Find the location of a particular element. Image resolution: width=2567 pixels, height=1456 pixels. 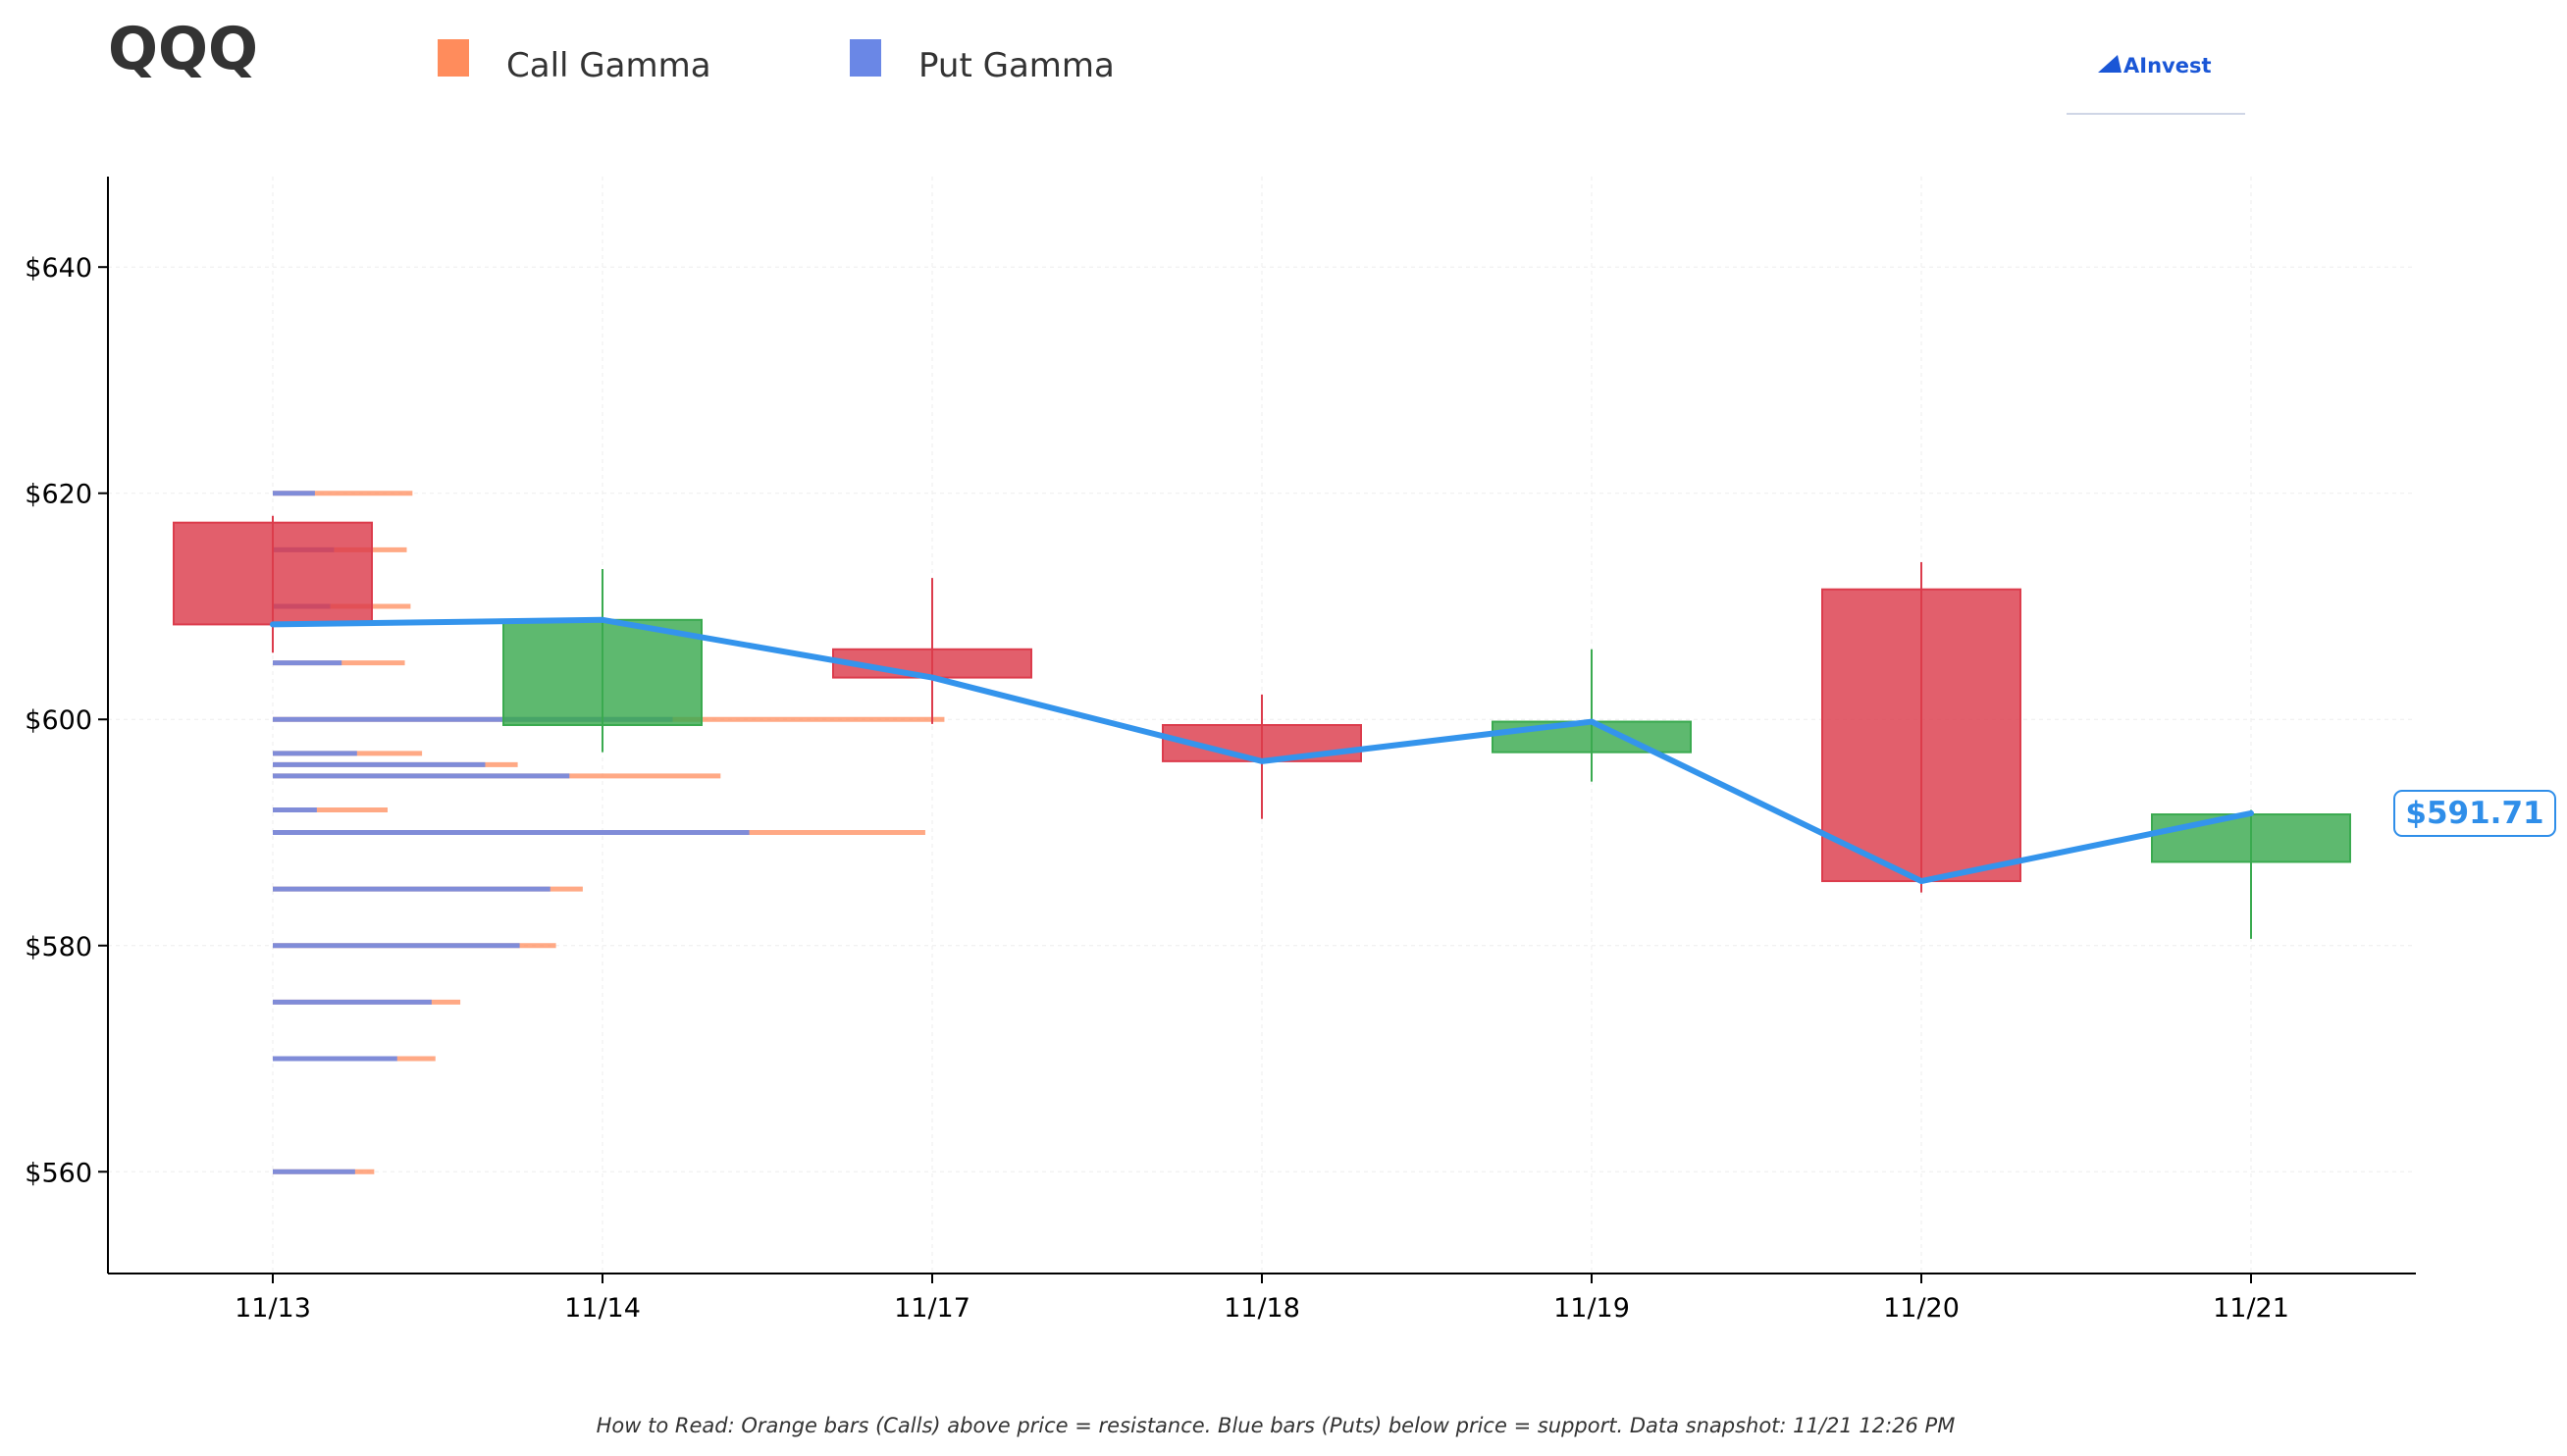

y-tick-label-1: $580 is located at coordinates (58, 947).